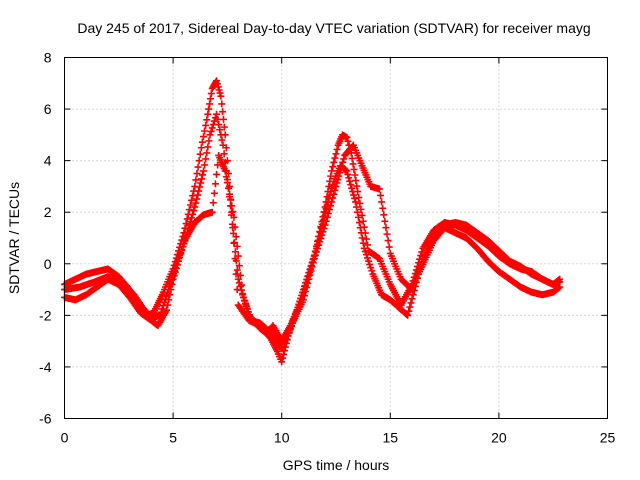  I want to click on y-axis-label: SDTVAR / TECUs, so click(14, 238).